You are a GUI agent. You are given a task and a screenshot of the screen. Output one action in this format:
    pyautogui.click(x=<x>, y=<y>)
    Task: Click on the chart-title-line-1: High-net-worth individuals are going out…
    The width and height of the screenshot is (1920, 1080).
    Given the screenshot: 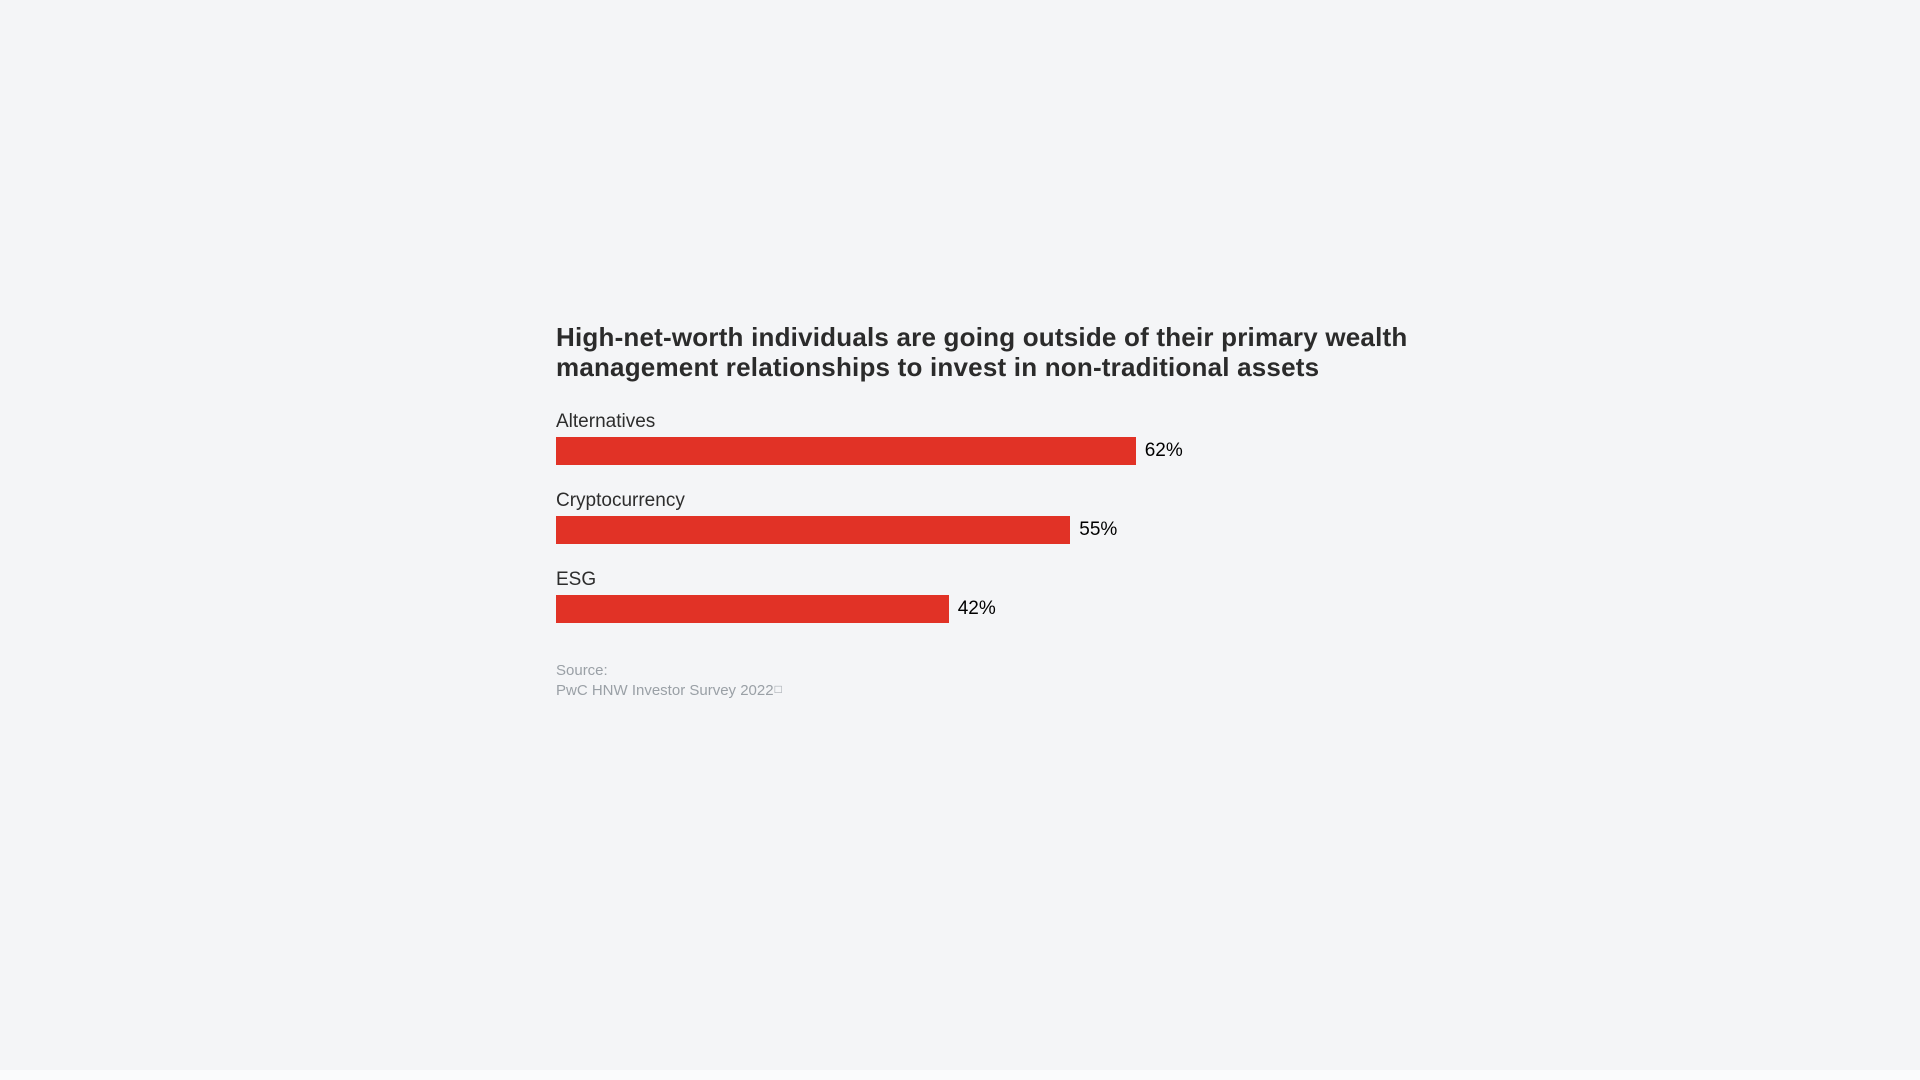 What is the action you would take?
    pyautogui.click(x=982, y=337)
    